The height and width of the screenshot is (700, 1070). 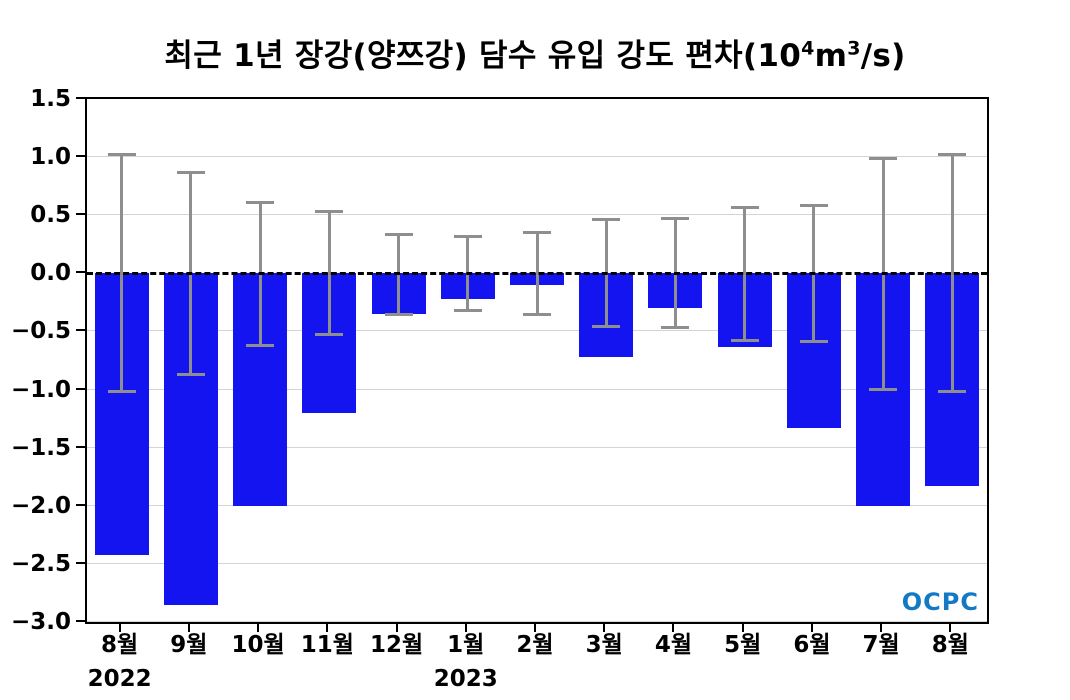 I want to click on title-superscript-4: 4, so click(x=808, y=48).